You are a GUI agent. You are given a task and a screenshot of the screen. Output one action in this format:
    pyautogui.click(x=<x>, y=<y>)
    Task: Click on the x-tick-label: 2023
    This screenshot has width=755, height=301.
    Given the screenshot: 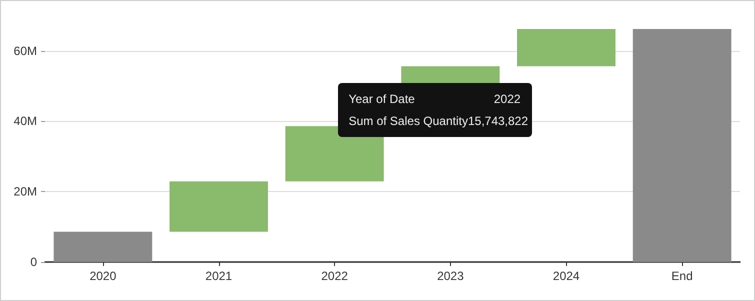 What is the action you would take?
    pyautogui.click(x=450, y=276)
    